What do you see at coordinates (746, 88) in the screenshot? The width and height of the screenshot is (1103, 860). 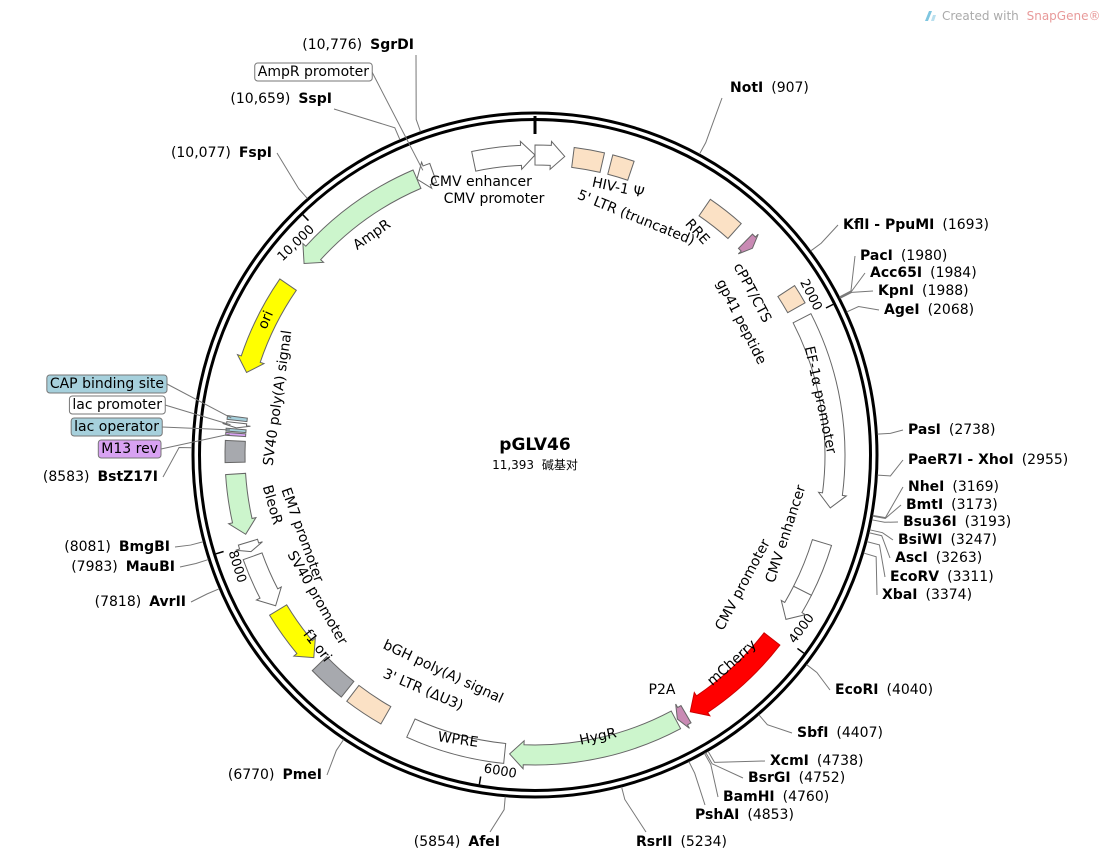 I see `site-name: NotI` at bounding box center [746, 88].